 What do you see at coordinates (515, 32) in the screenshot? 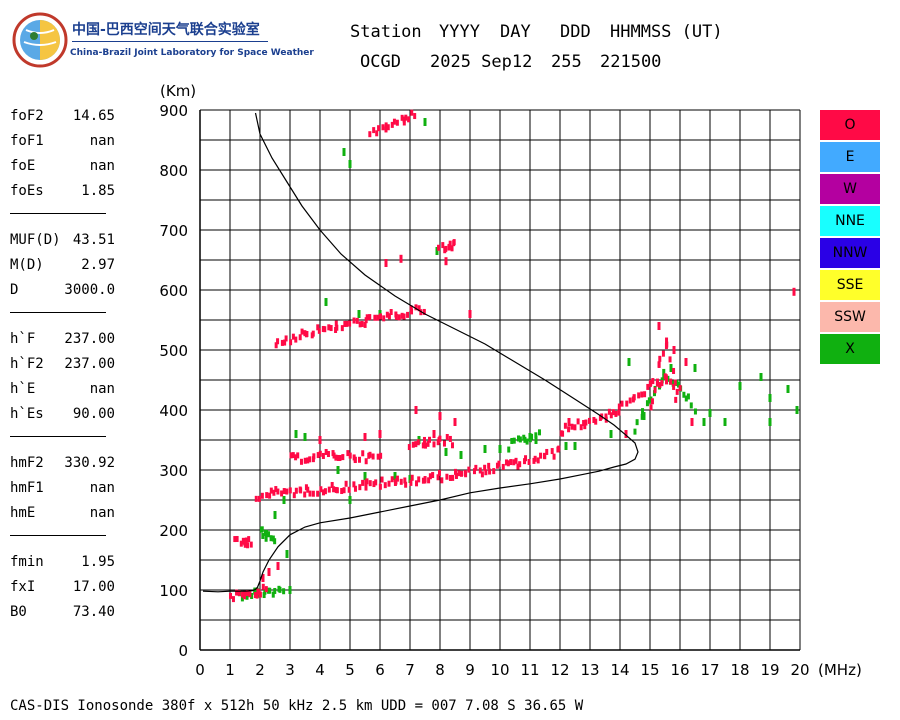
I see `header-label-day: DAY` at bounding box center [515, 32].